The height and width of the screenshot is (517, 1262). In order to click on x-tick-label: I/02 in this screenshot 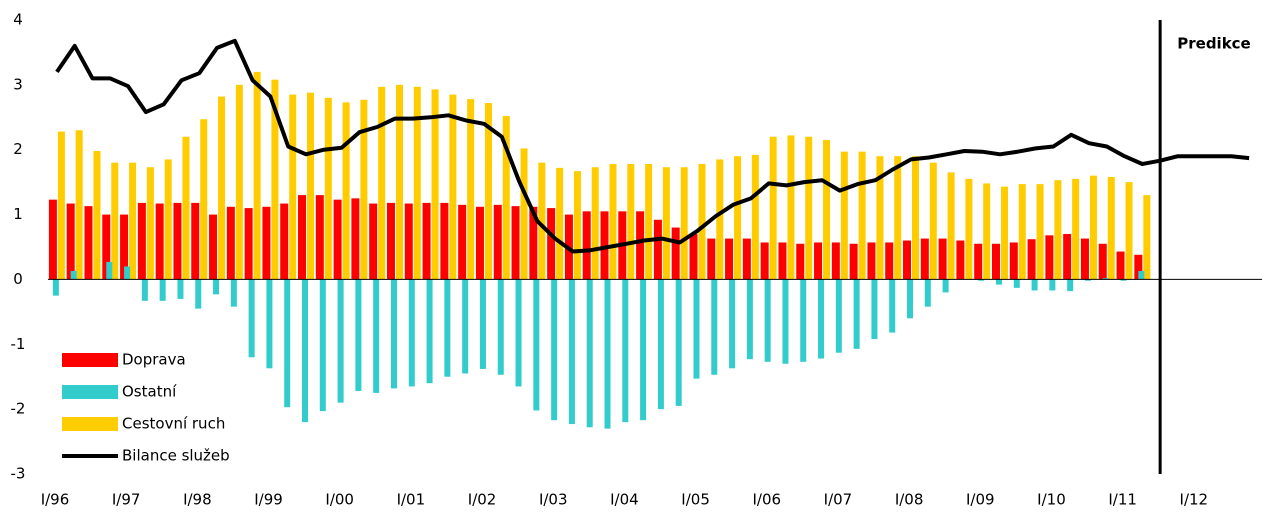, I will do `click(482, 500)`.